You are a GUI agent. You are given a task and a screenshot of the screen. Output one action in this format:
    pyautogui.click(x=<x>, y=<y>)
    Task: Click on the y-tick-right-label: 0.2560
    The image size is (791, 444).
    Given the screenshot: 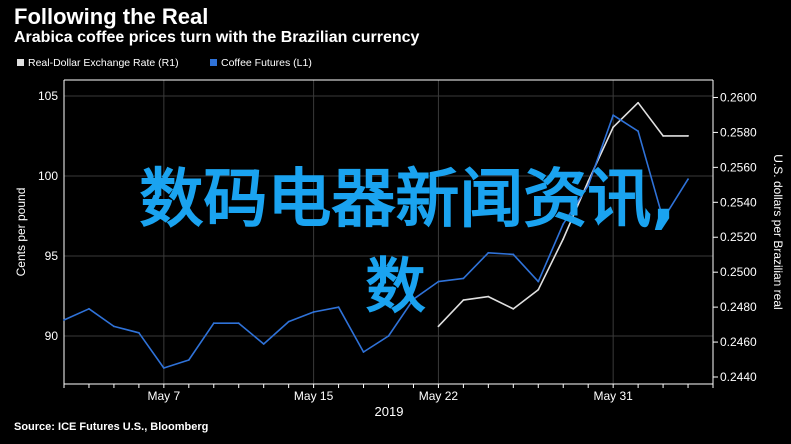 What is the action you would take?
    pyautogui.click(x=738, y=167)
    